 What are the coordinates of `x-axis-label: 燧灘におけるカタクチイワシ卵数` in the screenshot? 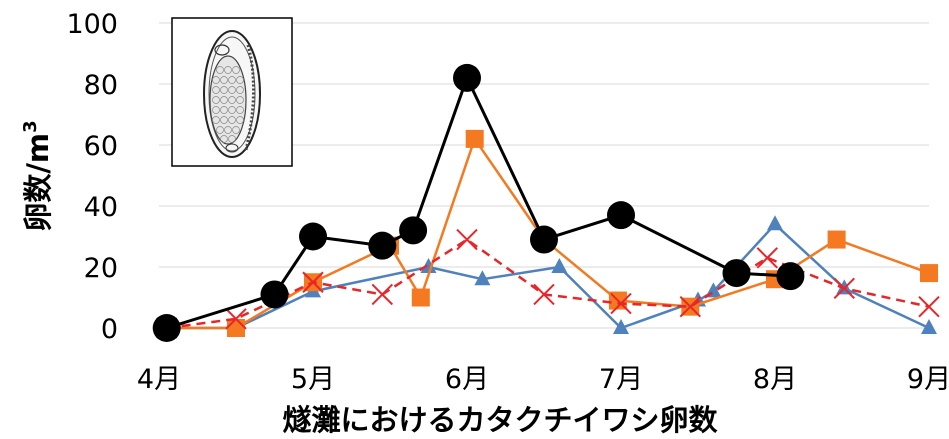 It's located at (500, 420).